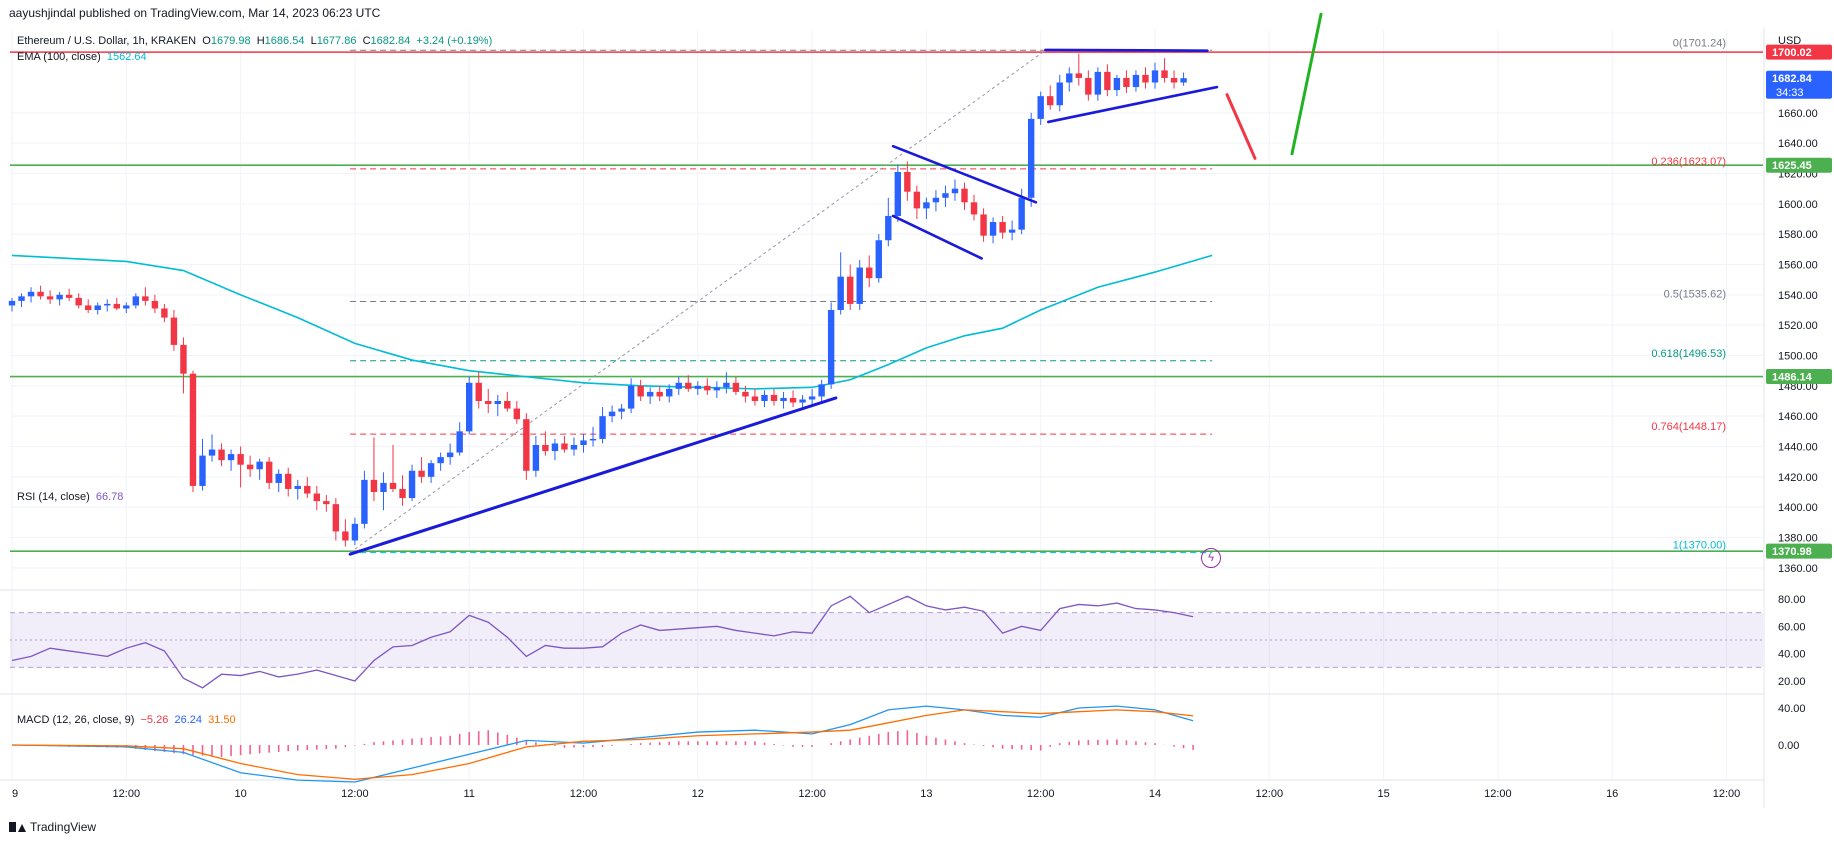 This screenshot has width=1834, height=845. Describe the element at coordinates (1211, 558) in the screenshot. I see `lightning-icon: ϟ` at that location.